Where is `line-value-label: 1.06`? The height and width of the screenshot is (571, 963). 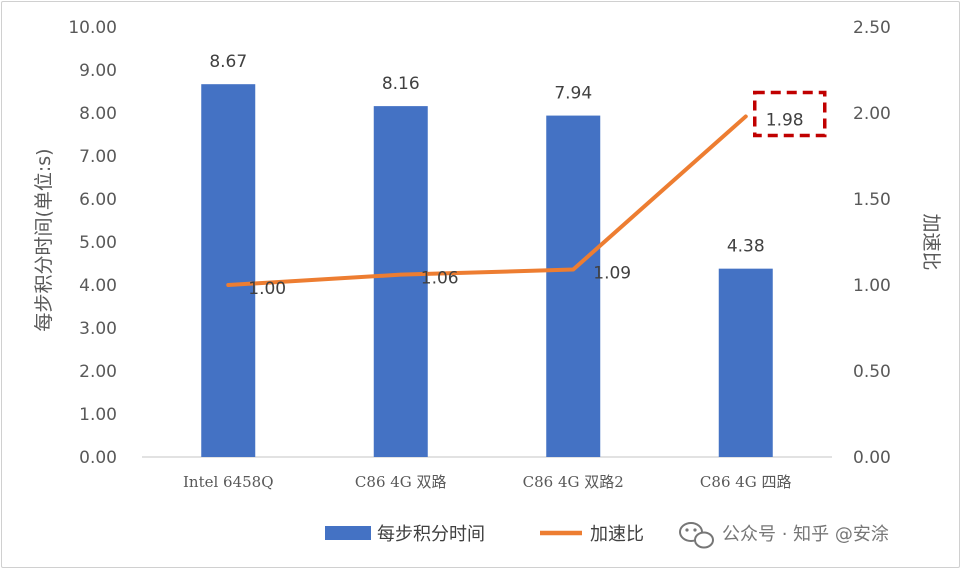 line-value-label: 1.06 is located at coordinates (440, 279).